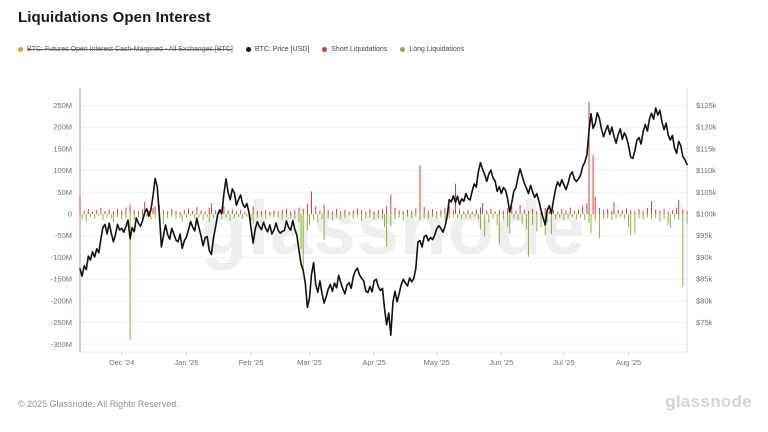  Describe the element at coordinates (70, 214) in the screenshot. I see `y-axis-left-tick-label: 0` at that location.